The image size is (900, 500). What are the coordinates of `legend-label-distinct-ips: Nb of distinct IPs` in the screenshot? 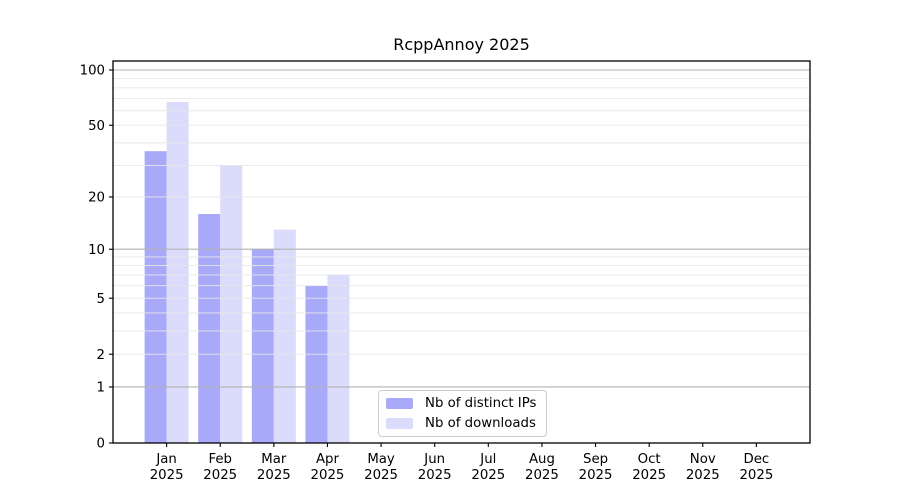 It's located at (481, 403).